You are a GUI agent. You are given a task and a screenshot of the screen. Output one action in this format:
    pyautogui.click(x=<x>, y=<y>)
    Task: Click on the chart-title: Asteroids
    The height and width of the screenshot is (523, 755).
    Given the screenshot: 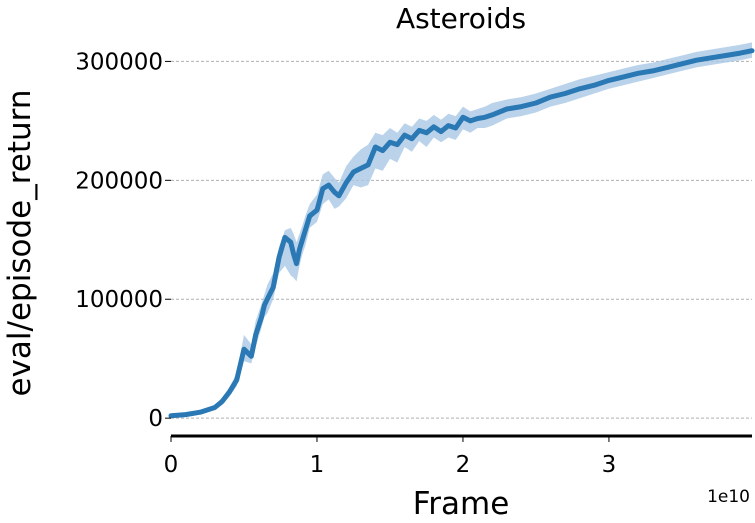 What is the action you would take?
    pyautogui.click(x=461, y=18)
    